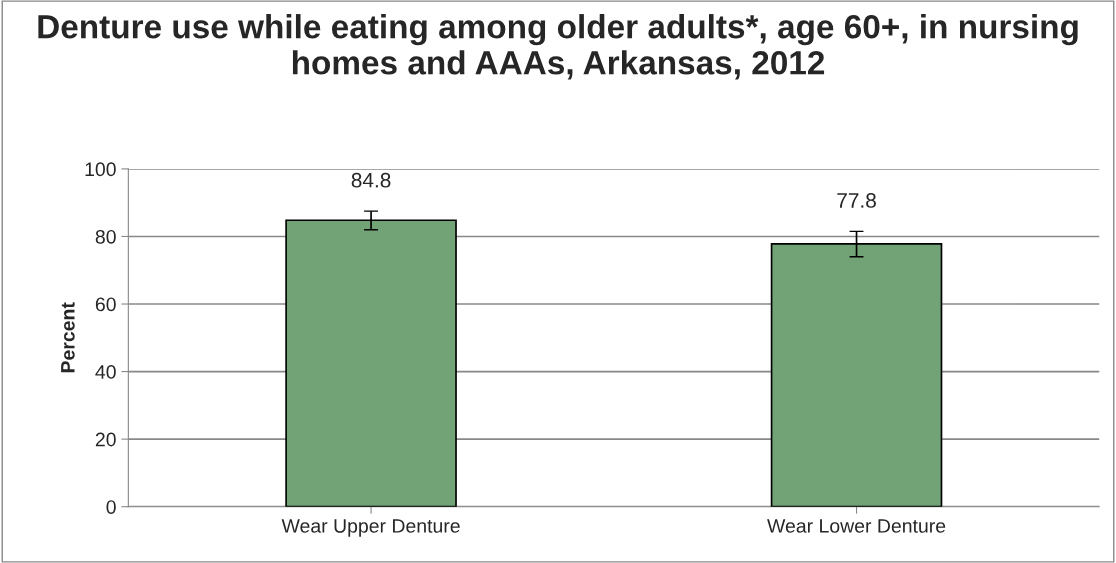 This screenshot has height=563, width=1116. Describe the element at coordinates (370, 528) in the screenshot. I see `x-tick-label: Wear Upper Denture` at that location.